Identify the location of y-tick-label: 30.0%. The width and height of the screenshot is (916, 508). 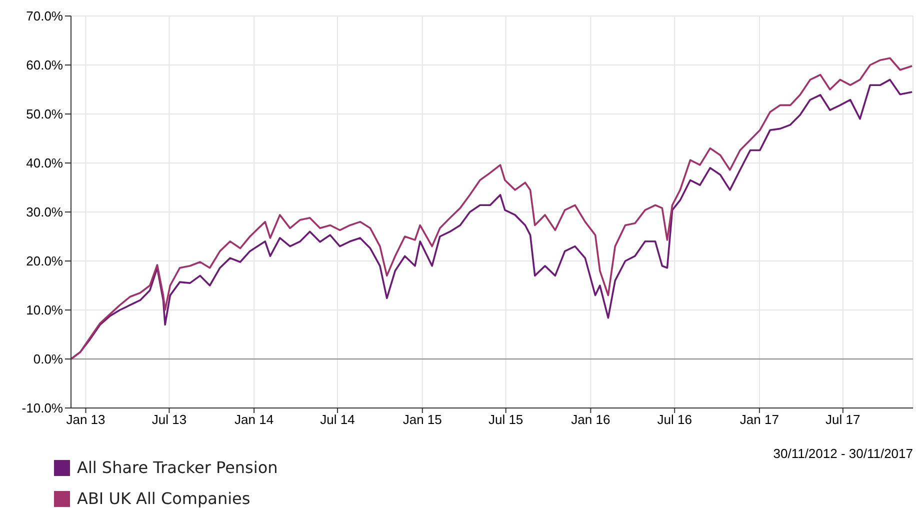
(45, 212).